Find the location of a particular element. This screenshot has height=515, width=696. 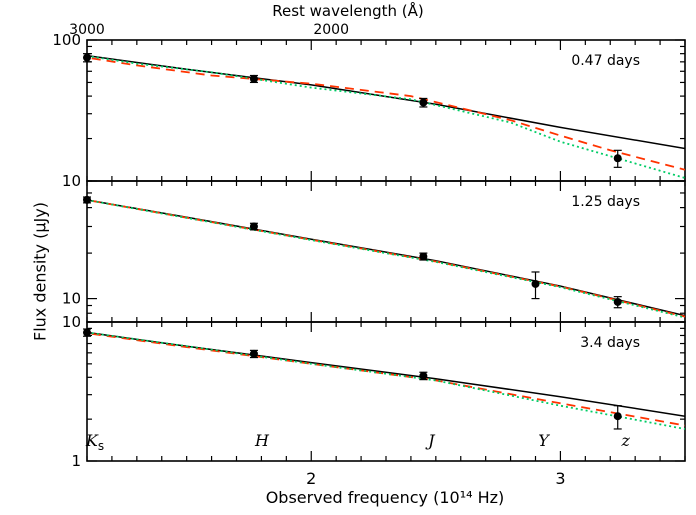

y-tick-label: 100 is located at coordinates (66, 40).